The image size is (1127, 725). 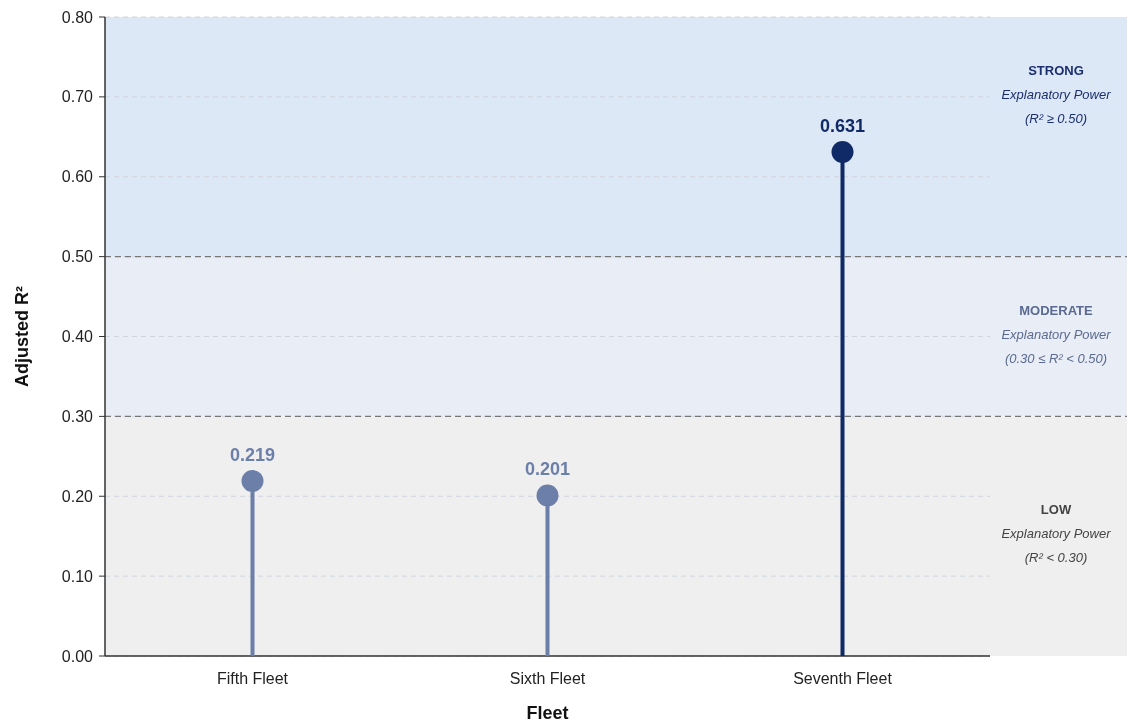 What do you see at coordinates (252, 455) in the screenshot?
I see `data-label: 0.219` at bounding box center [252, 455].